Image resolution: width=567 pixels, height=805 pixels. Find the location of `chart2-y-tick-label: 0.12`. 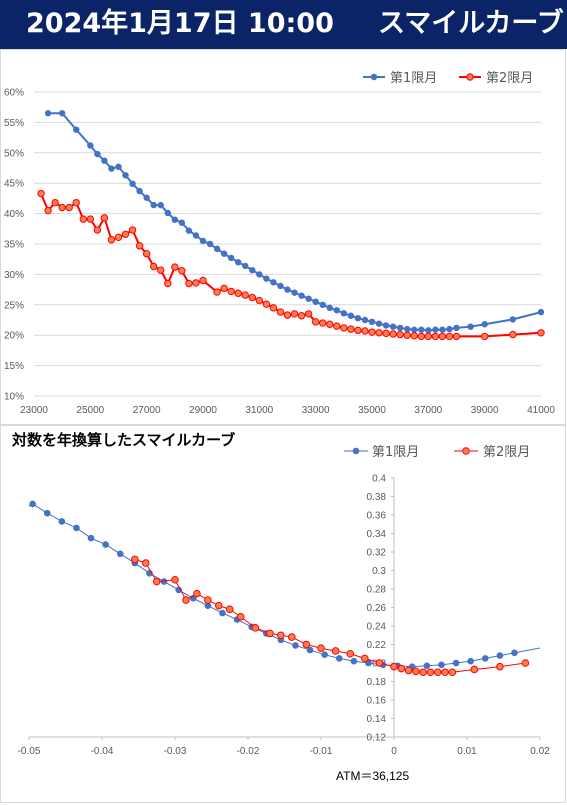

chart2-y-tick-label: 0.12 is located at coordinates (377, 738).